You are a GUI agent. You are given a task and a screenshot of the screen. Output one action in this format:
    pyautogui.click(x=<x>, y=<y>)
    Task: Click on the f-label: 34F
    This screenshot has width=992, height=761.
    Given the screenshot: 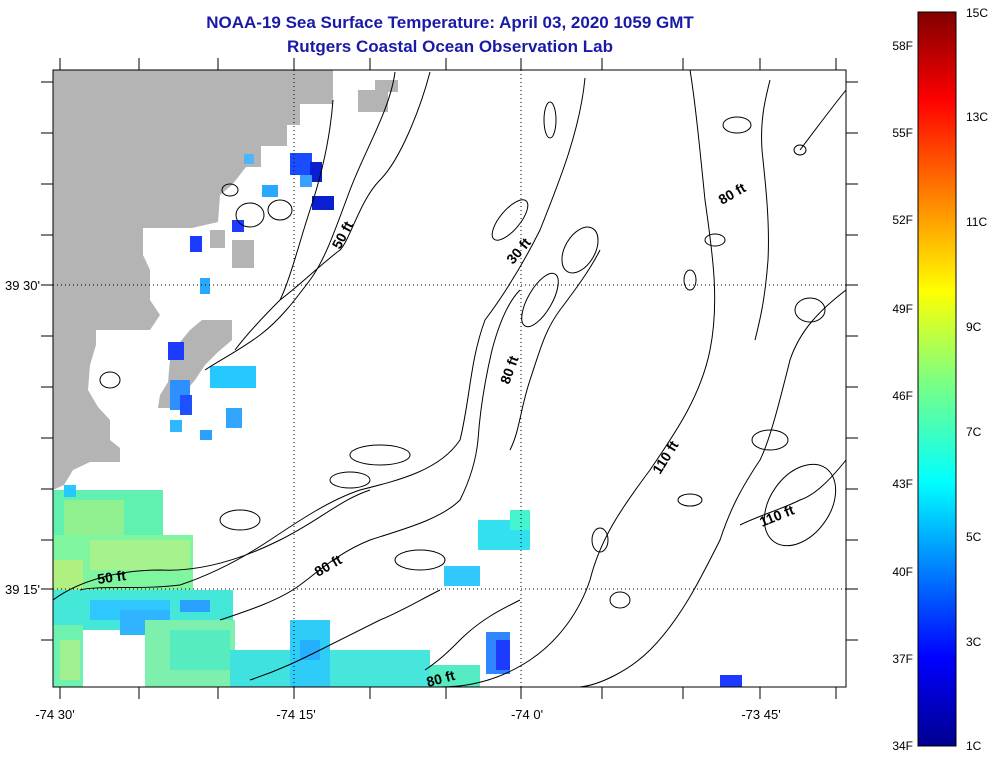 What is the action you would take?
    pyautogui.click(x=902, y=746)
    